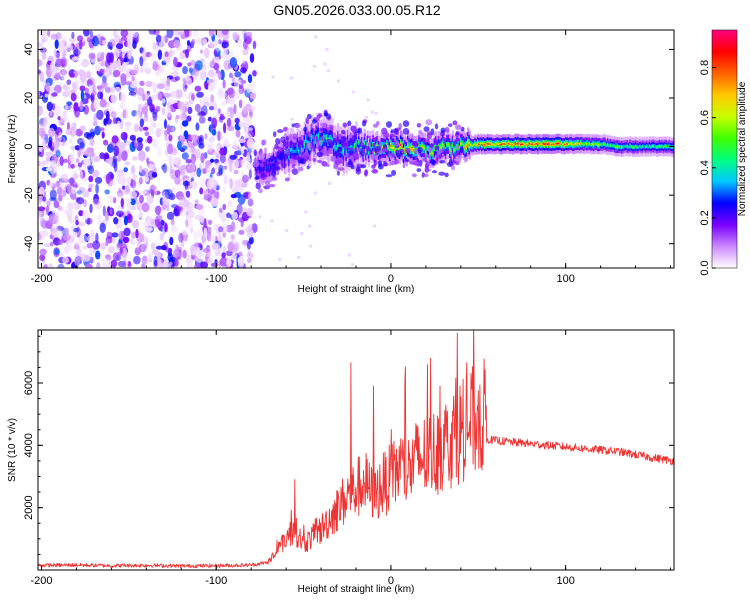 The height and width of the screenshot is (600, 750). Describe the element at coordinates (29, 195) in the screenshot. I see `spectrogram-ytick-label: -20` at that location.